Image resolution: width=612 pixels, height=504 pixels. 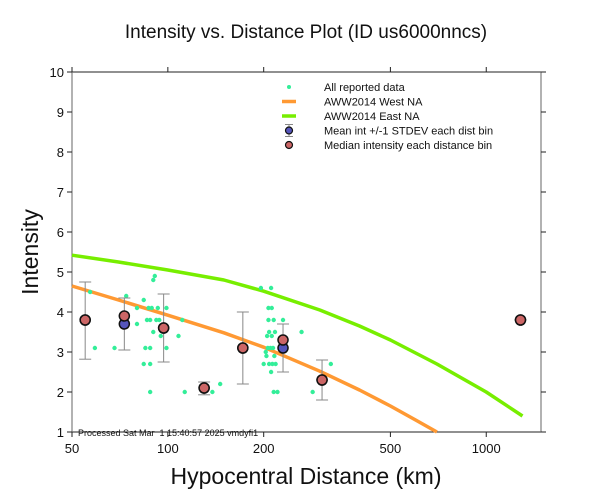 I want to click on all-data-points, so click(x=210, y=334).